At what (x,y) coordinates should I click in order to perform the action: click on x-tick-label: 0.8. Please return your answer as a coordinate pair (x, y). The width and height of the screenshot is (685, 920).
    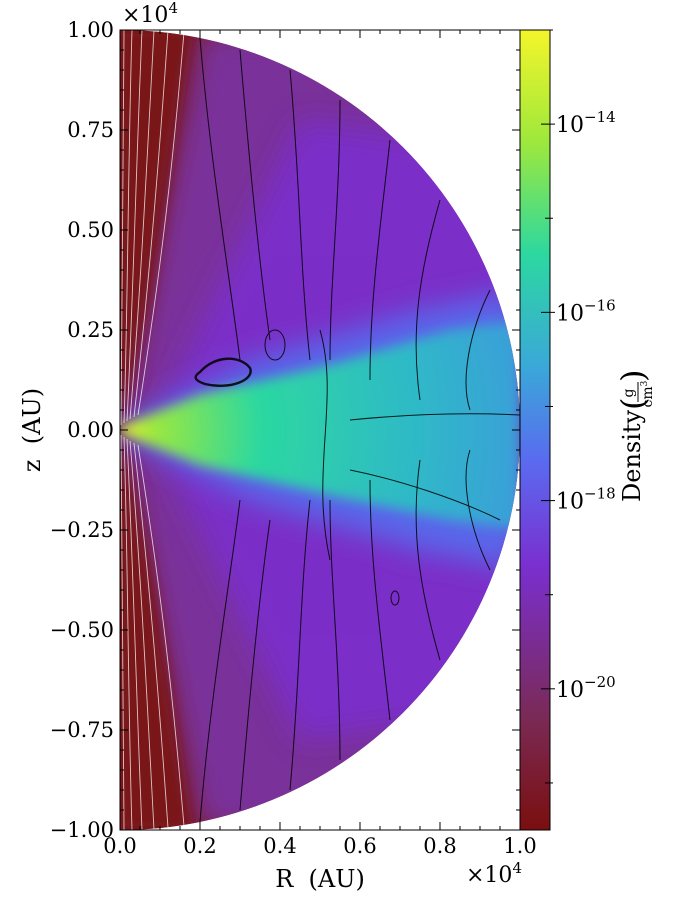
    Looking at the image, I should click on (439, 846).